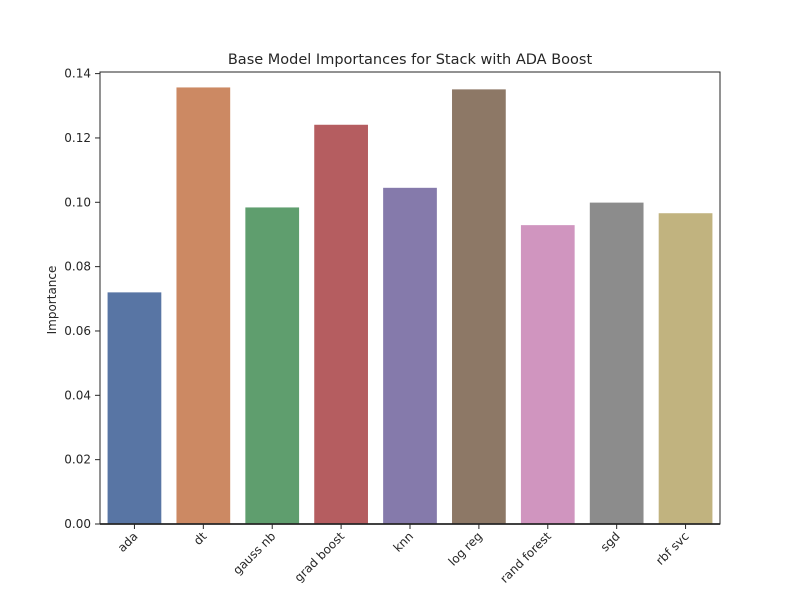 This screenshot has width=800, height=600. What do you see at coordinates (341, 324) in the screenshot?
I see `bar-grad-boost` at bounding box center [341, 324].